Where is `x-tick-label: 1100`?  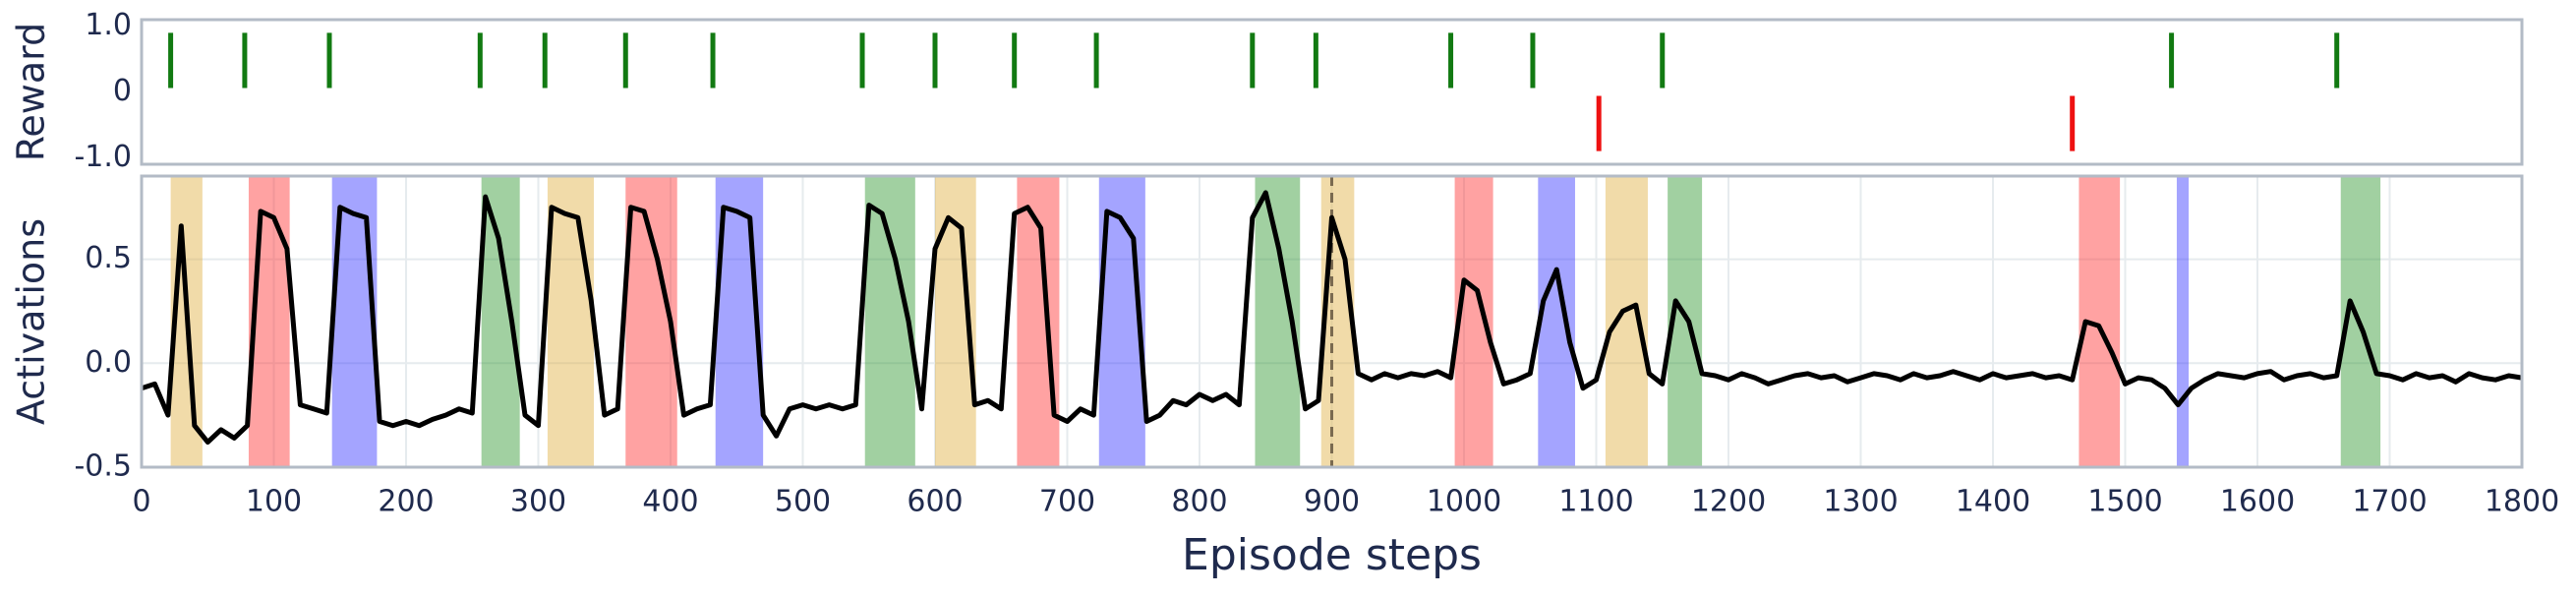
x-tick-label: 1100 is located at coordinates (1595, 502).